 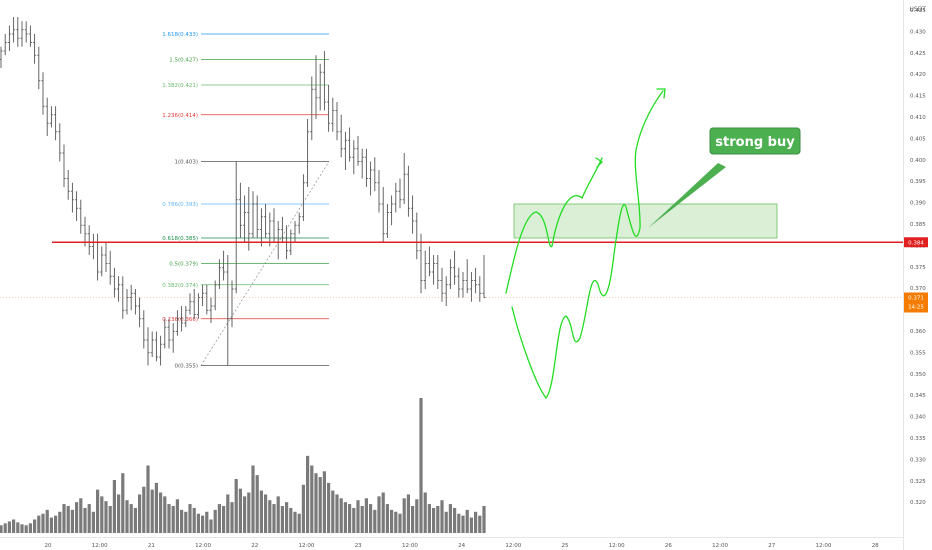 What do you see at coordinates (687, 195) in the screenshot?
I see `callout-pointer` at bounding box center [687, 195].